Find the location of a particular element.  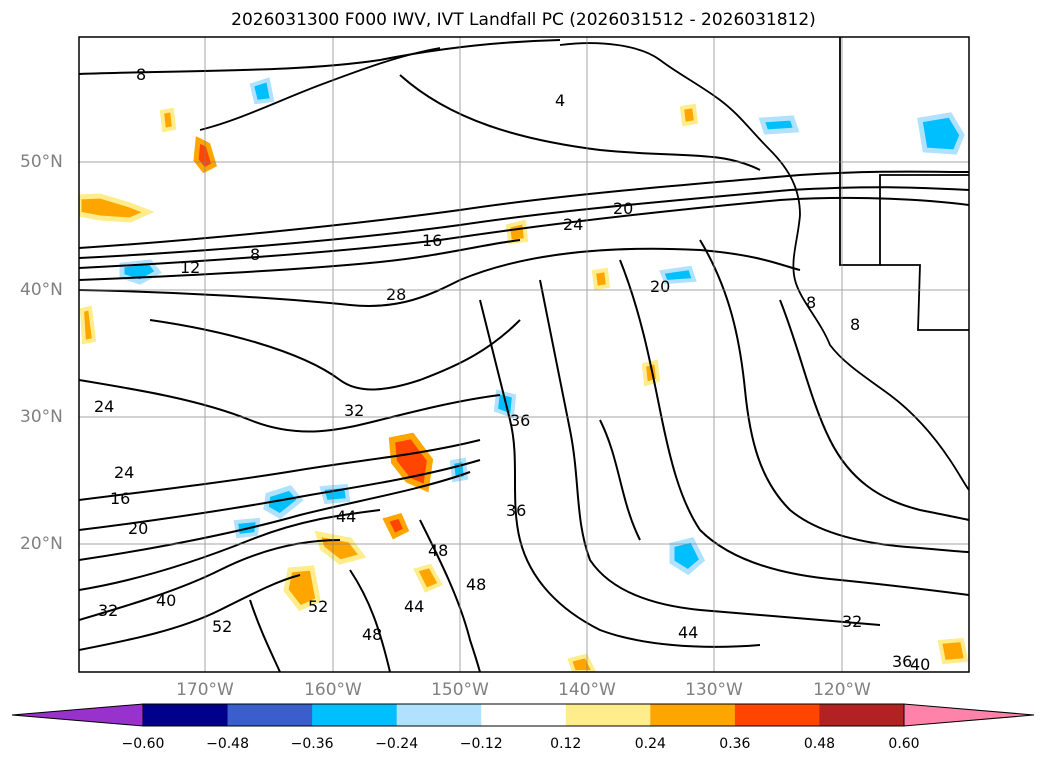

colorbar-tick-label: −0.60 is located at coordinates (143, 744).